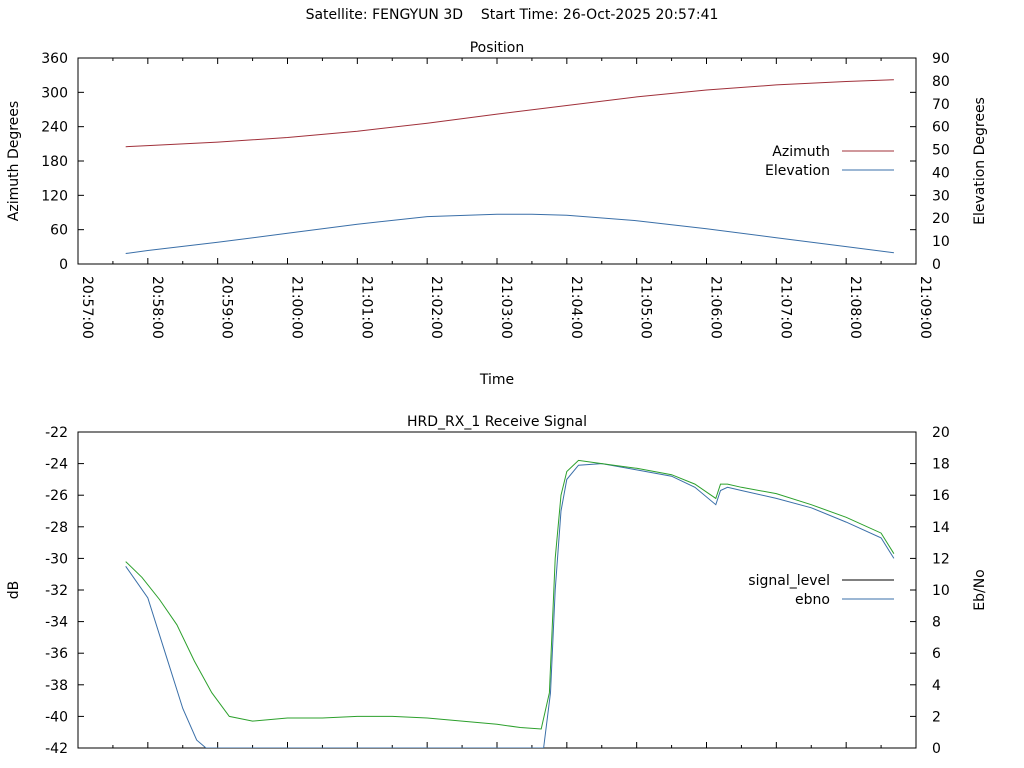  I want to click on y-tick-label: 0, so click(63, 265).